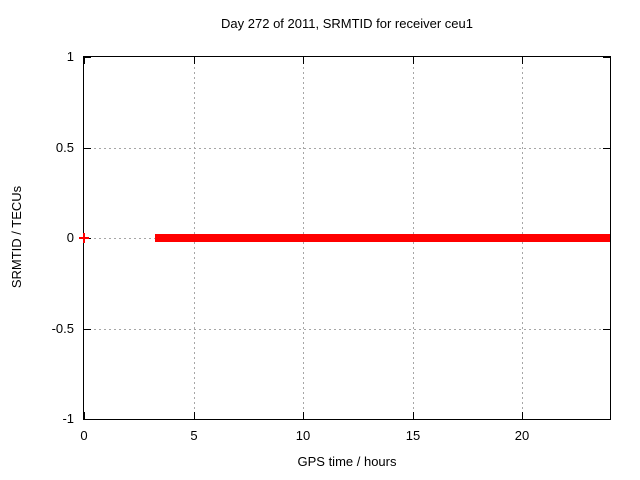 Image resolution: width=640 pixels, height=480 pixels. I want to click on y-tick-label: 0.5, so click(64, 147).